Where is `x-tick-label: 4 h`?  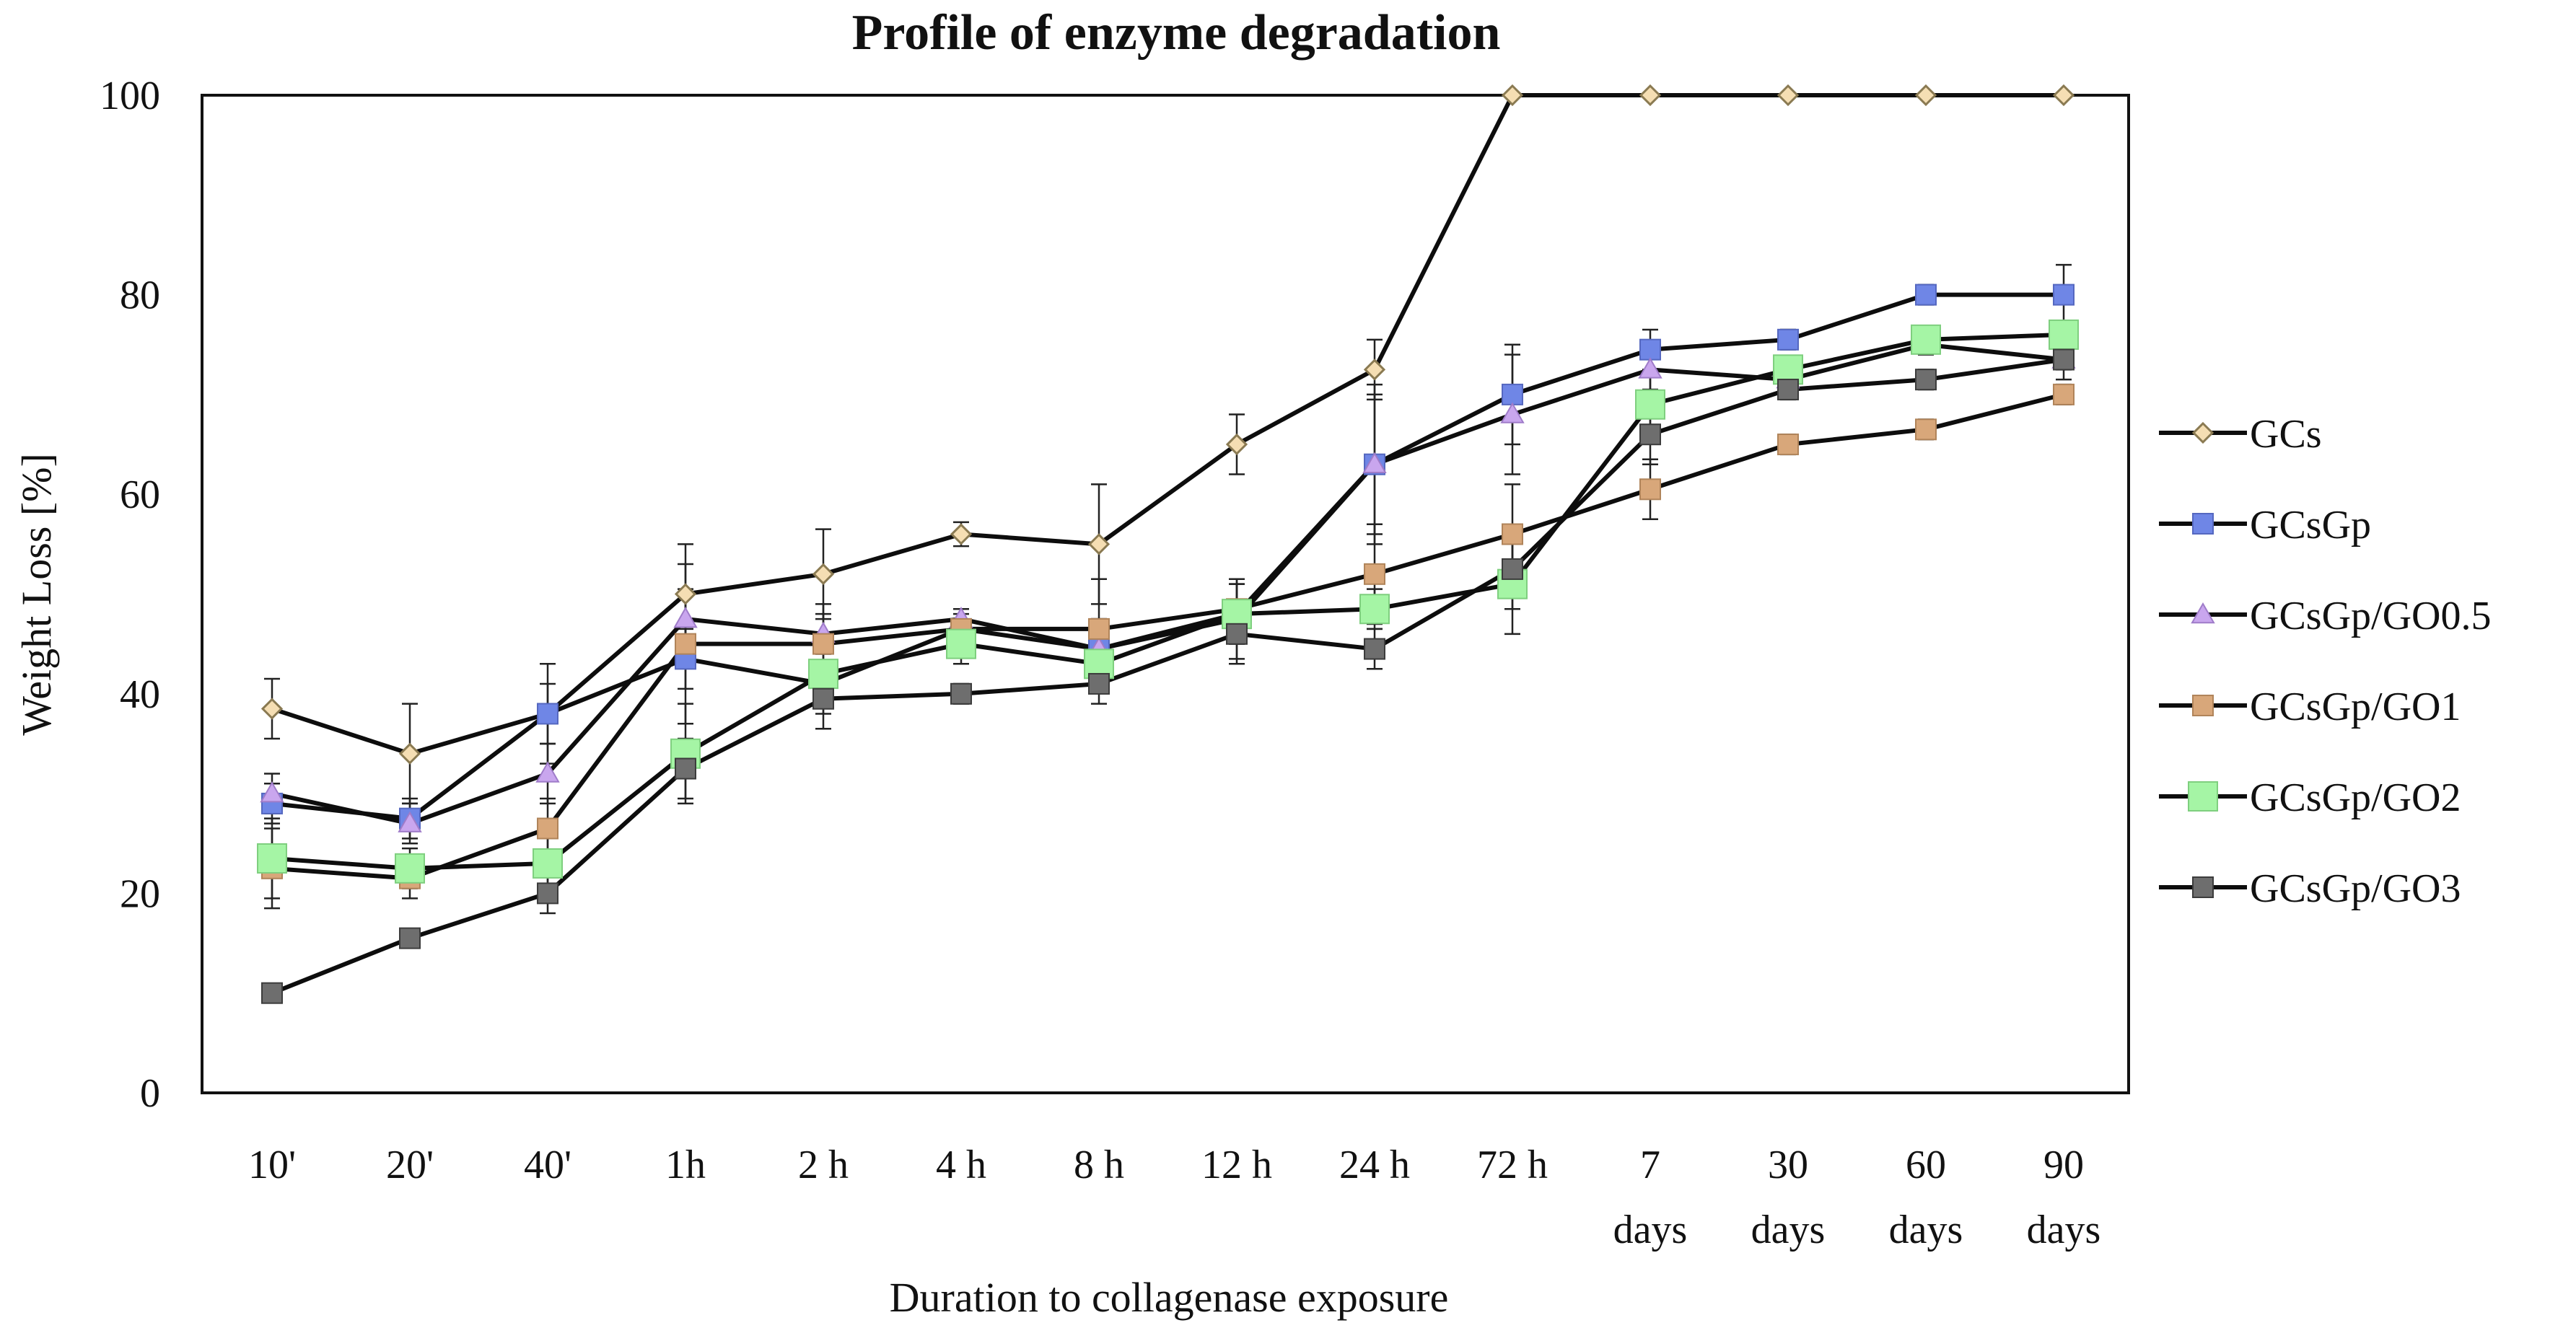
x-tick-label: 4 h is located at coordinates (961, 1165).